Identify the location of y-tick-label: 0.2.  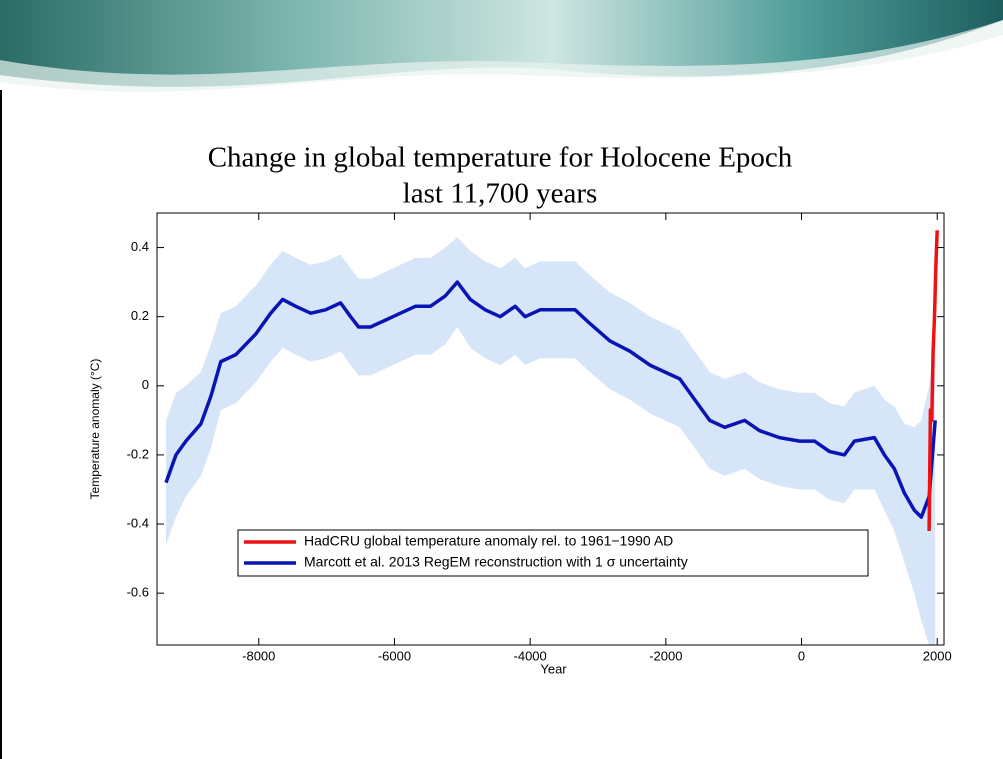
(140, 315).